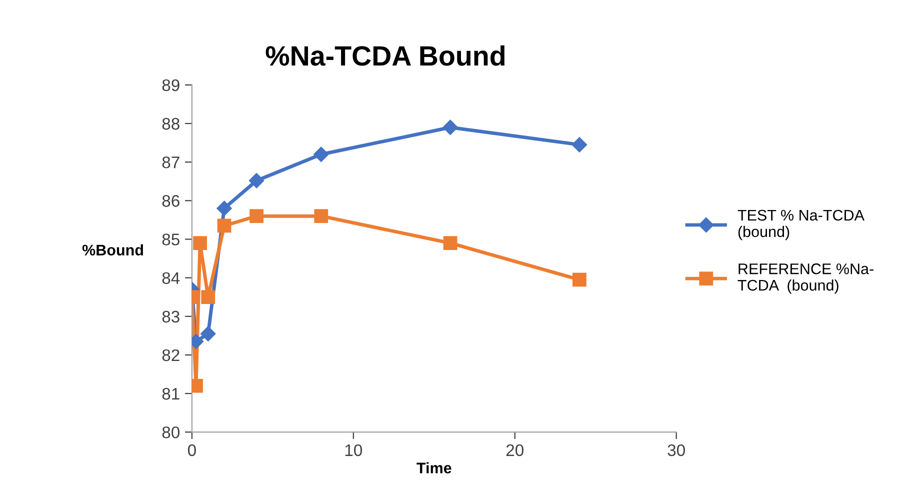 Image resolution: width=897 pixels, height=491 pixels. Describe the element at coordinates (515, 450) in the screenshot. I see `x-tick-label: 20` at that location.